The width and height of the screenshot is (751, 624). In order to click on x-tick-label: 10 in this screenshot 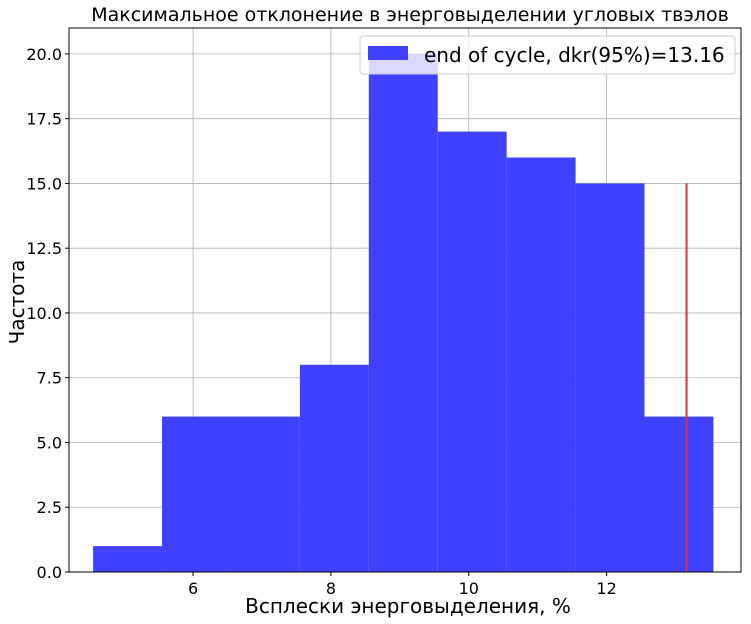, I will do `click(469, 588)`.